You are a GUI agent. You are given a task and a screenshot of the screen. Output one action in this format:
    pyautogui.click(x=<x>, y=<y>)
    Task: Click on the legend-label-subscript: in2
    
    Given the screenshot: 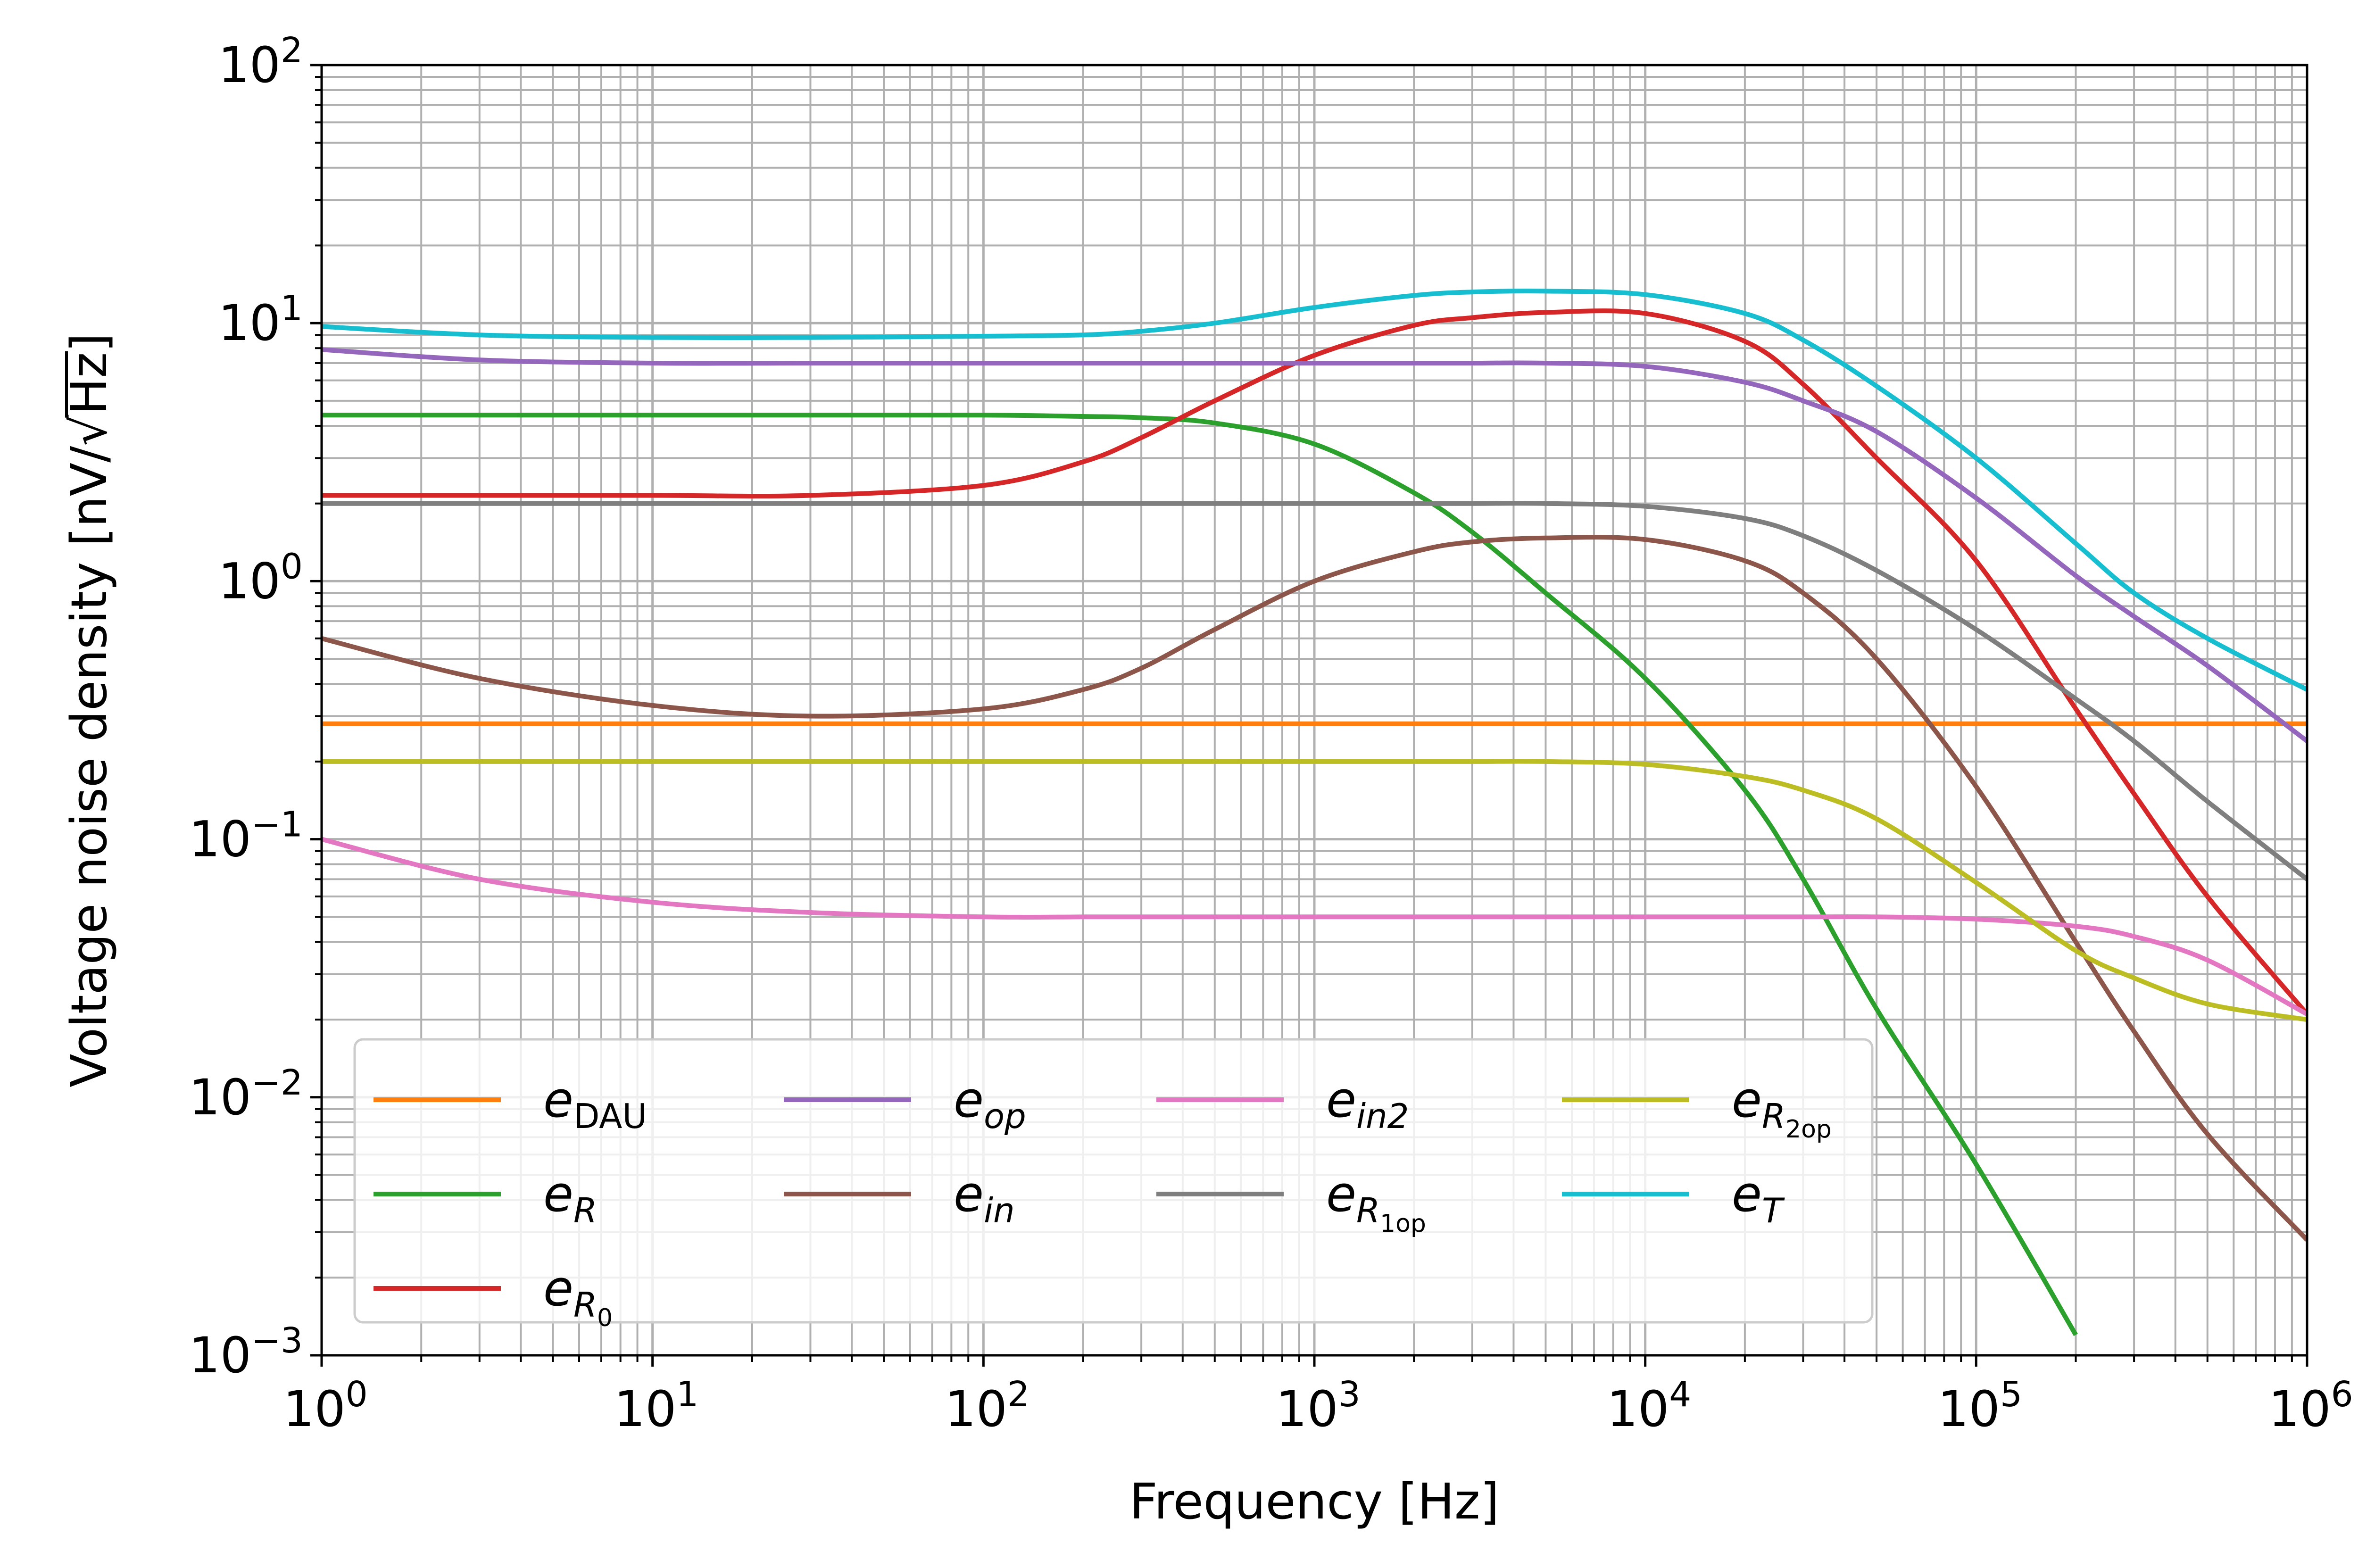 What is the action you would take?
    pyautogui.click(x=1382, y=1116)
    